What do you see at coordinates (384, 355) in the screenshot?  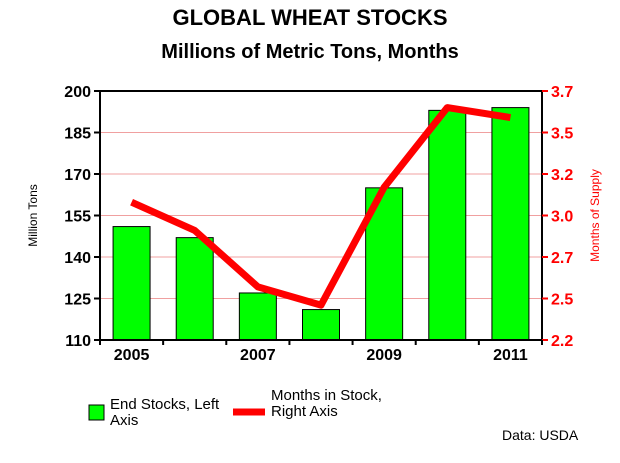 I see `x-tick-label: 2009` at bounding box center [384, 355].